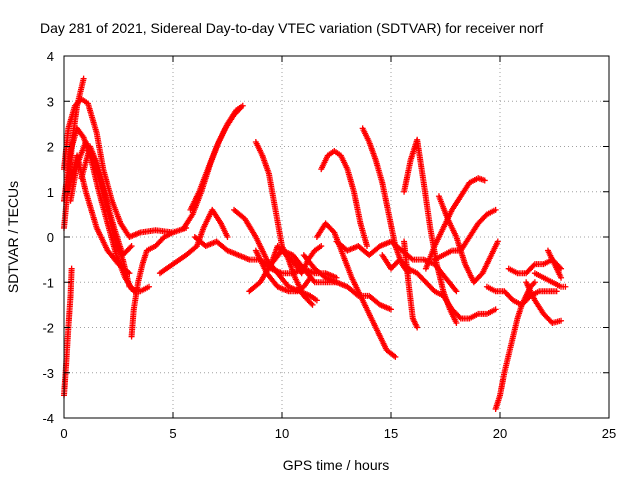  Describe the element at coordinates (609, 433) in the screenshot. I see `x-tick-label: 25` at that location.